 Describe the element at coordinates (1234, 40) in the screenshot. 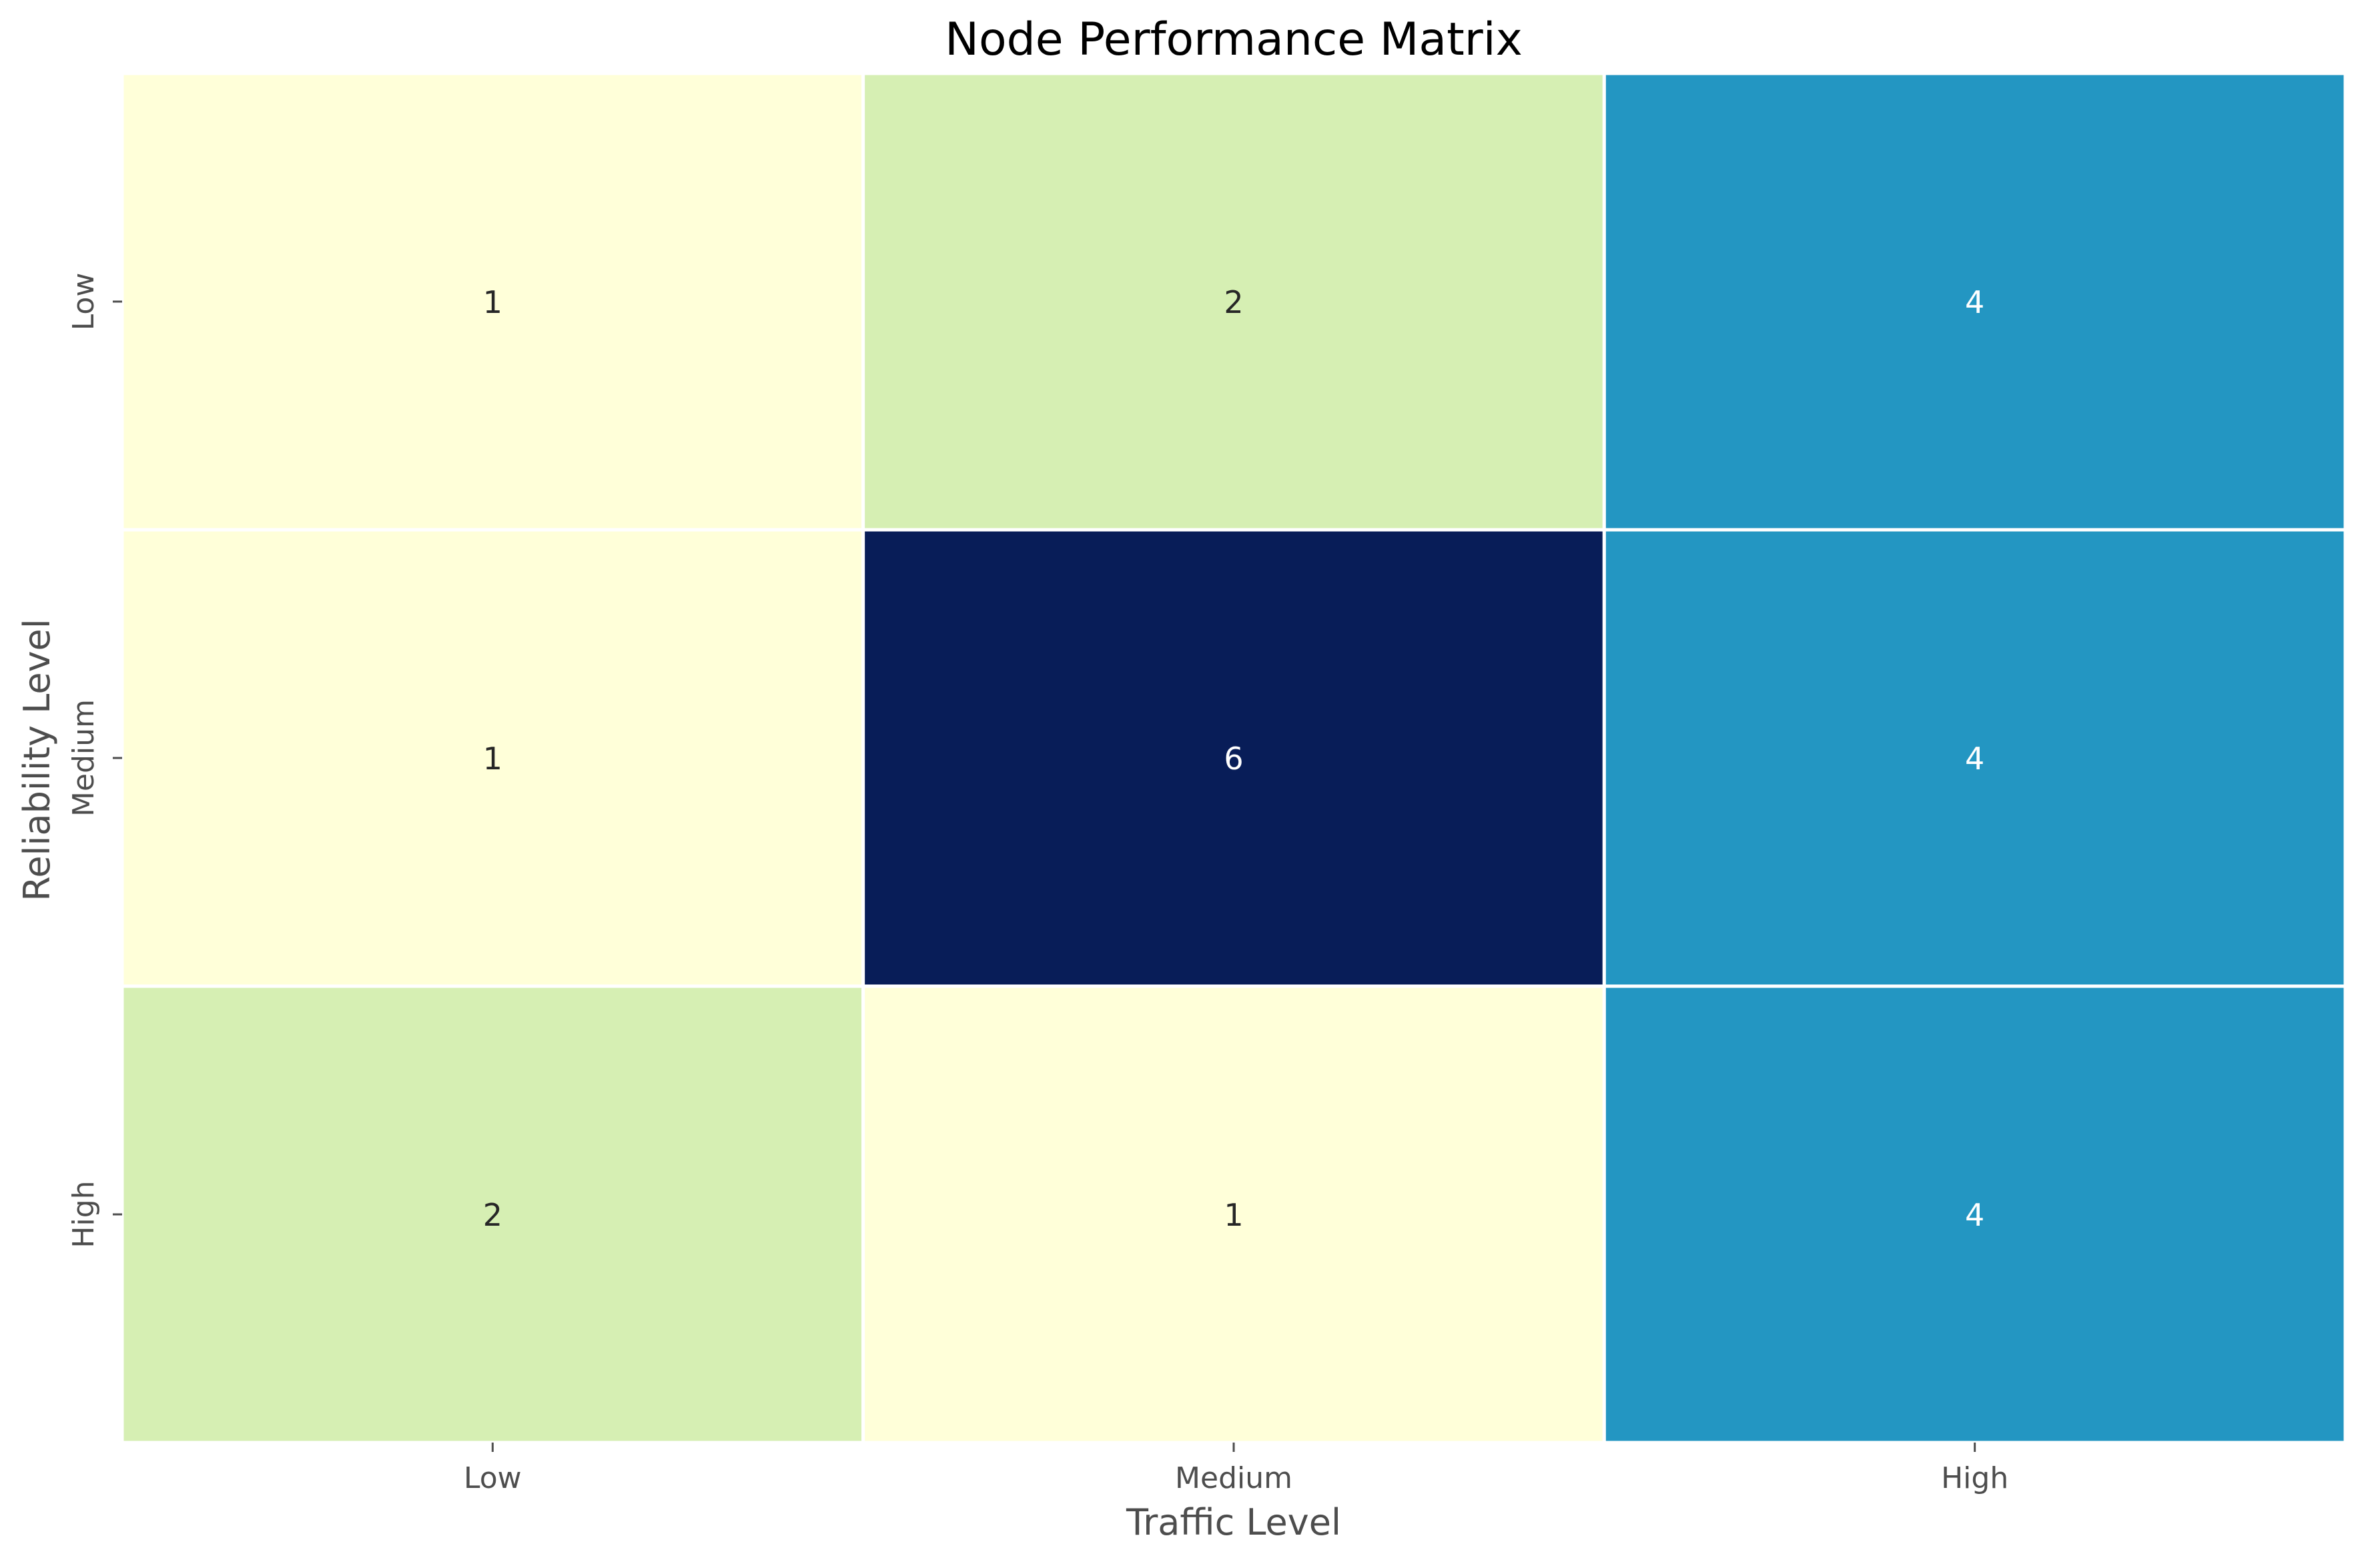

I see `chart-title: Node Performance Matrix` at that location.